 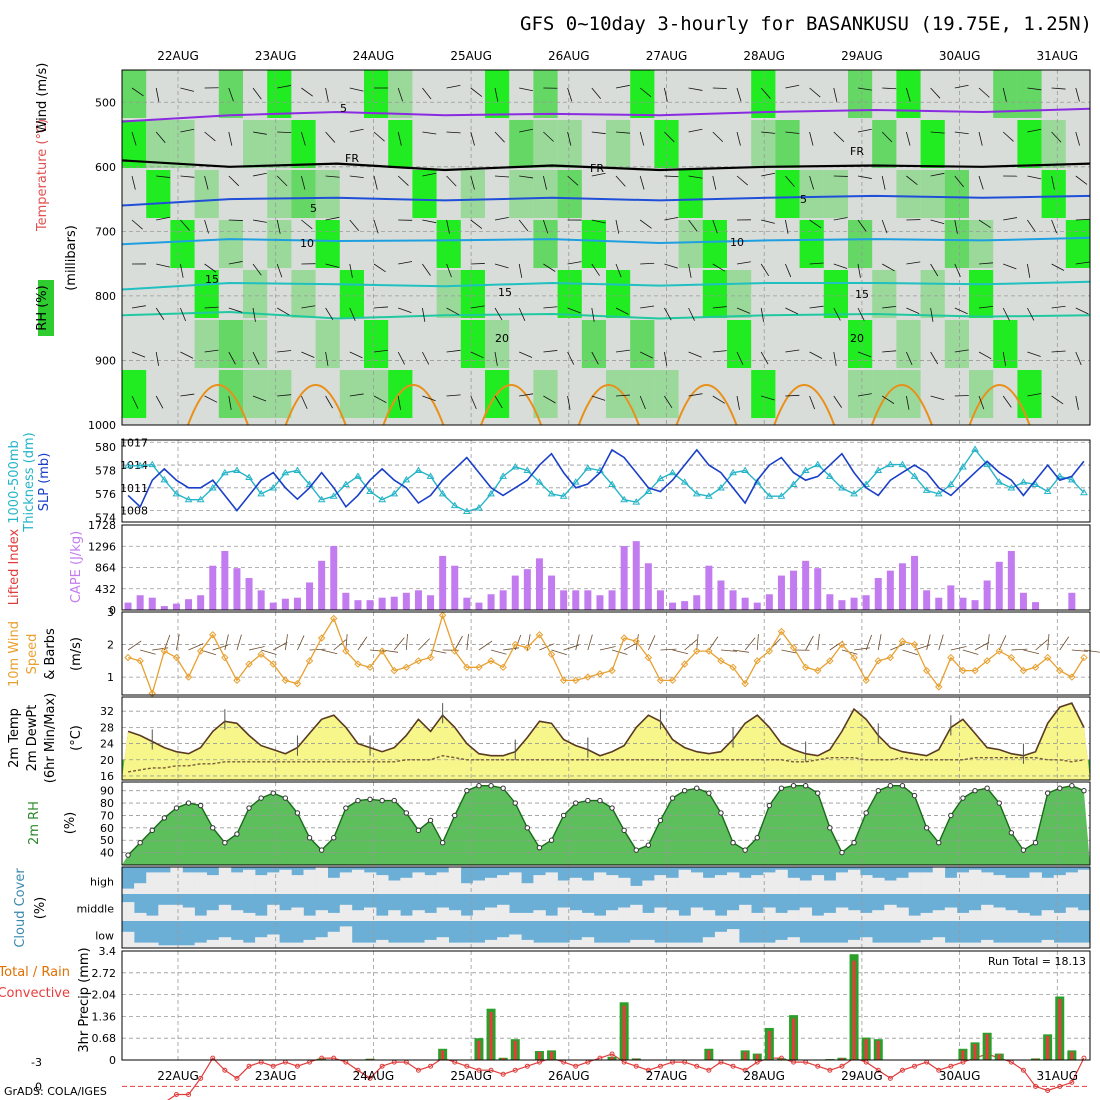 I want to click on wind-axis-label: 10m Wind, so click(x=14, y=654).